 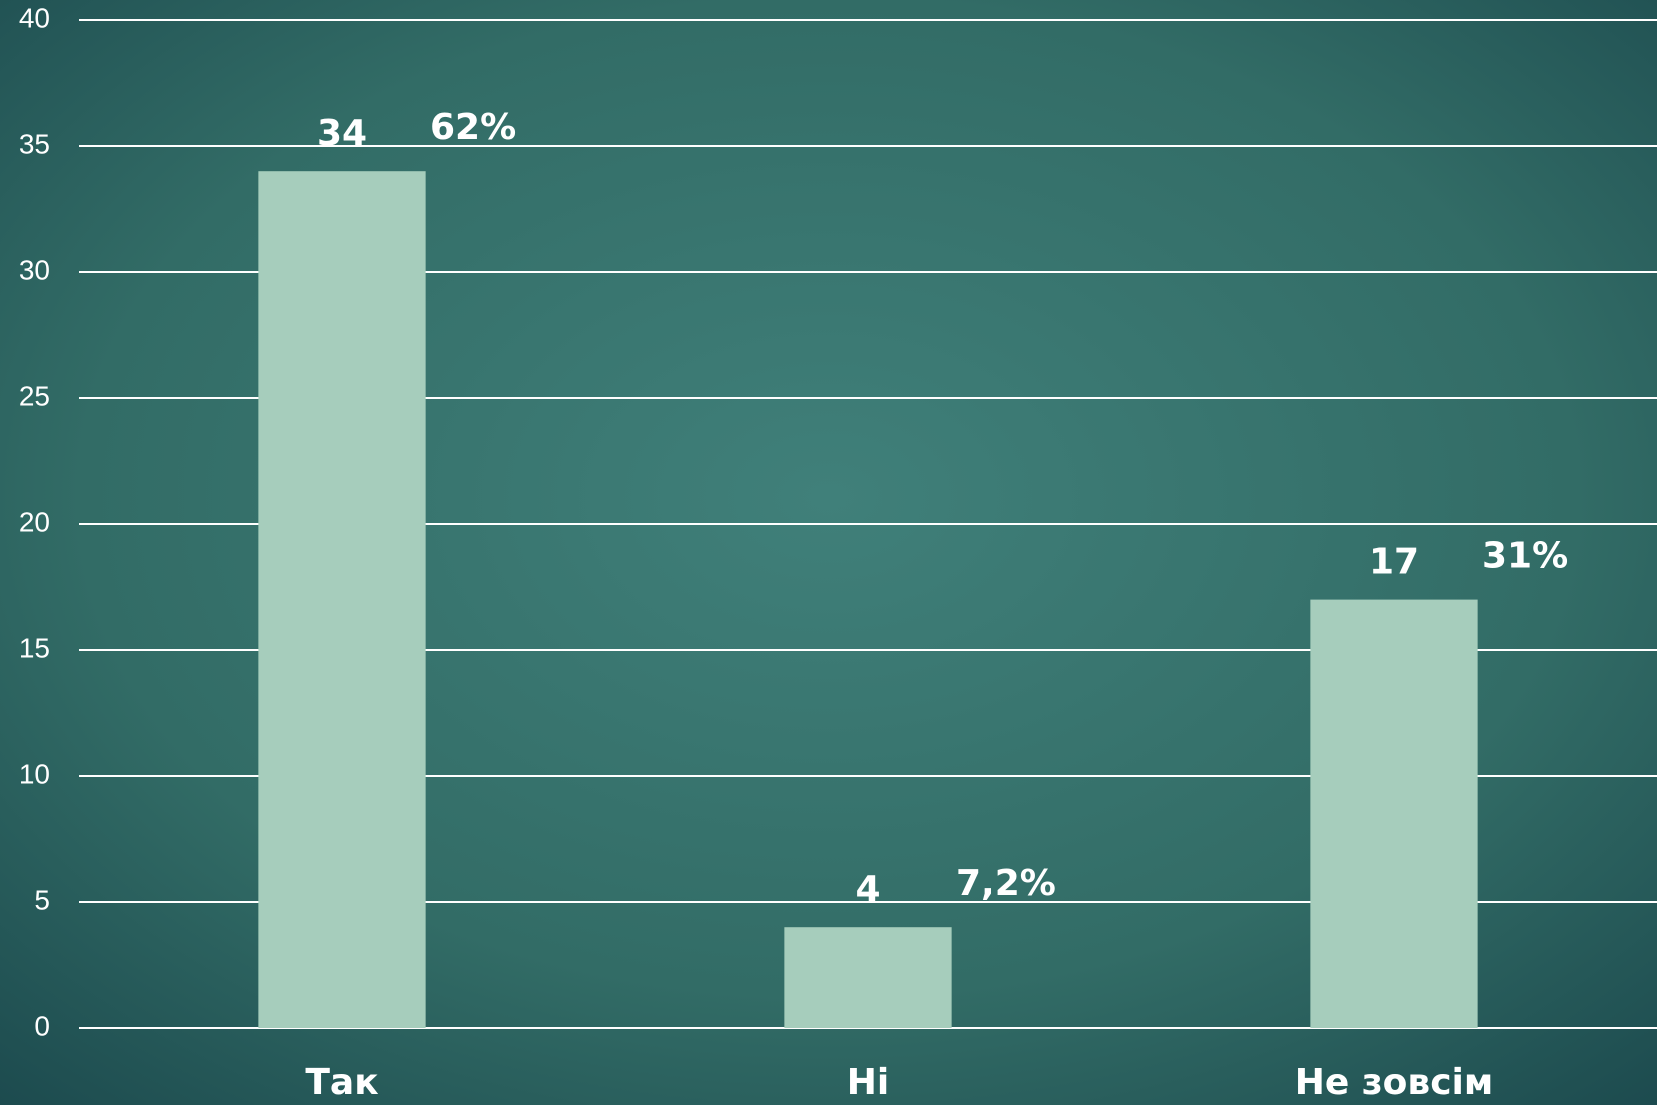 What do you see at coordinates (1394, 562) in the screenshot?
I see `value-label: 17` at bounding box center [1394, 562].